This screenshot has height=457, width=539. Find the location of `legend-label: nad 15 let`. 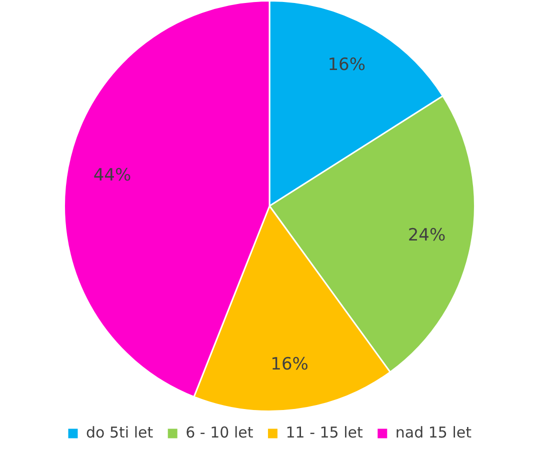

legend-label: nad 15 let is located at coordinates (433, 432).